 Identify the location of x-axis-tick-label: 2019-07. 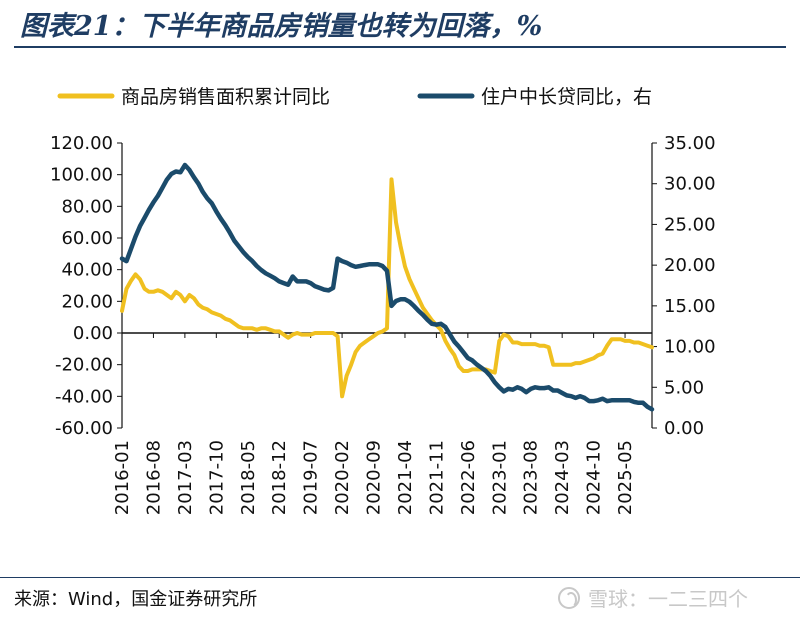
(311, 477).